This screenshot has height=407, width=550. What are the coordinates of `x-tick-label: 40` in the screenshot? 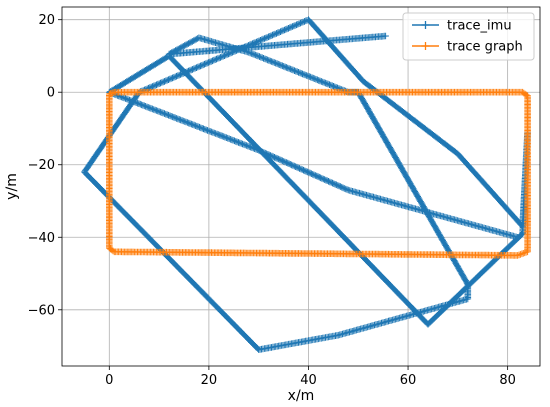 It's located at (308, 380).